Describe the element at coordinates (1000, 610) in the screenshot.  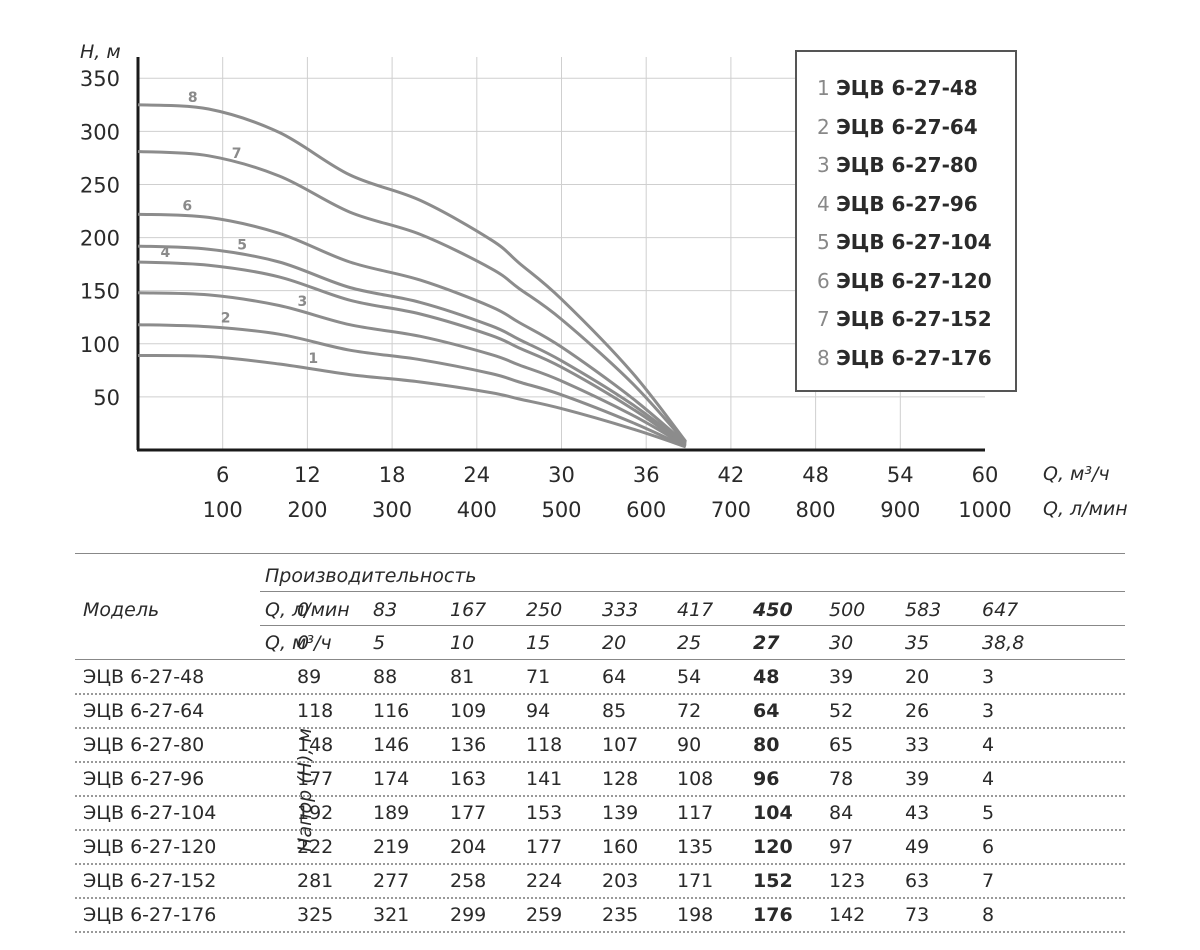
I see `q-lmin-value: 647` at that location.